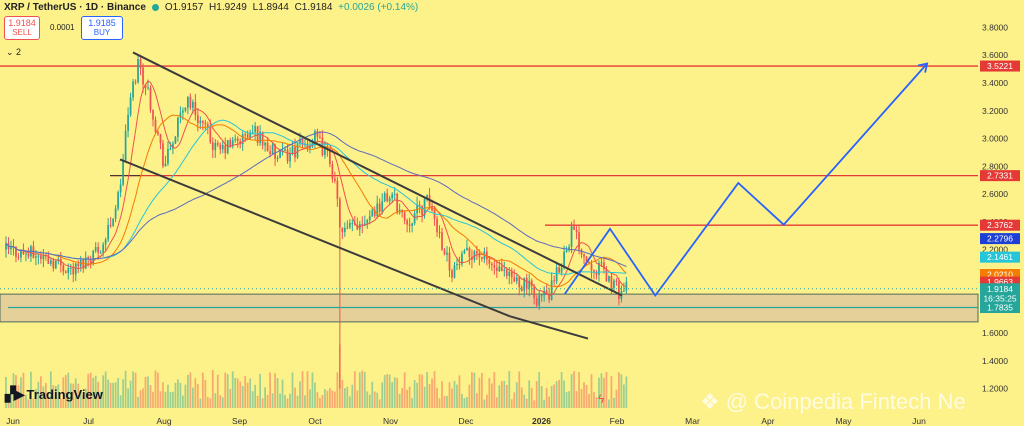  I want to click on price-label-text: 2.2796, so click(1000, 239).